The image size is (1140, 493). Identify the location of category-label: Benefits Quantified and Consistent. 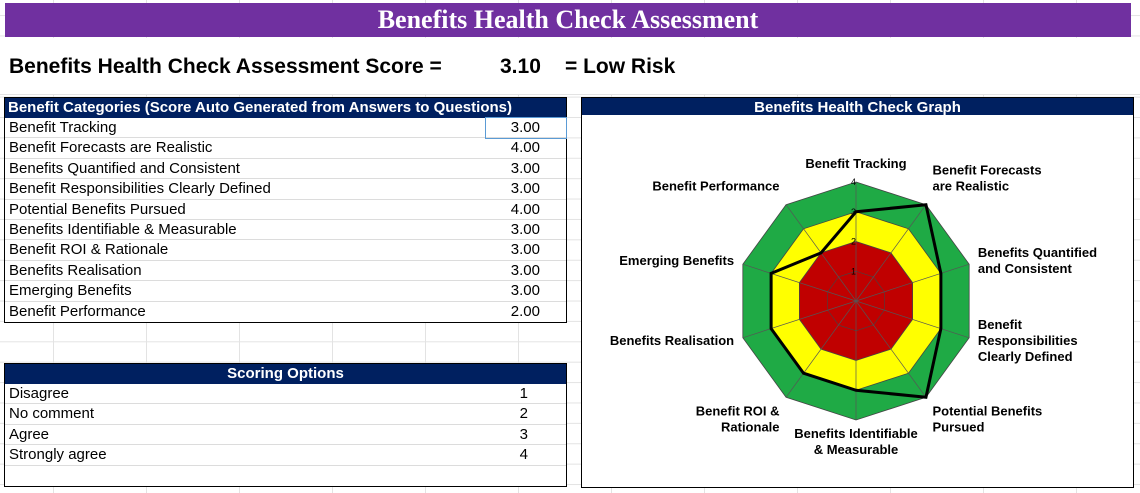
(124, 168).